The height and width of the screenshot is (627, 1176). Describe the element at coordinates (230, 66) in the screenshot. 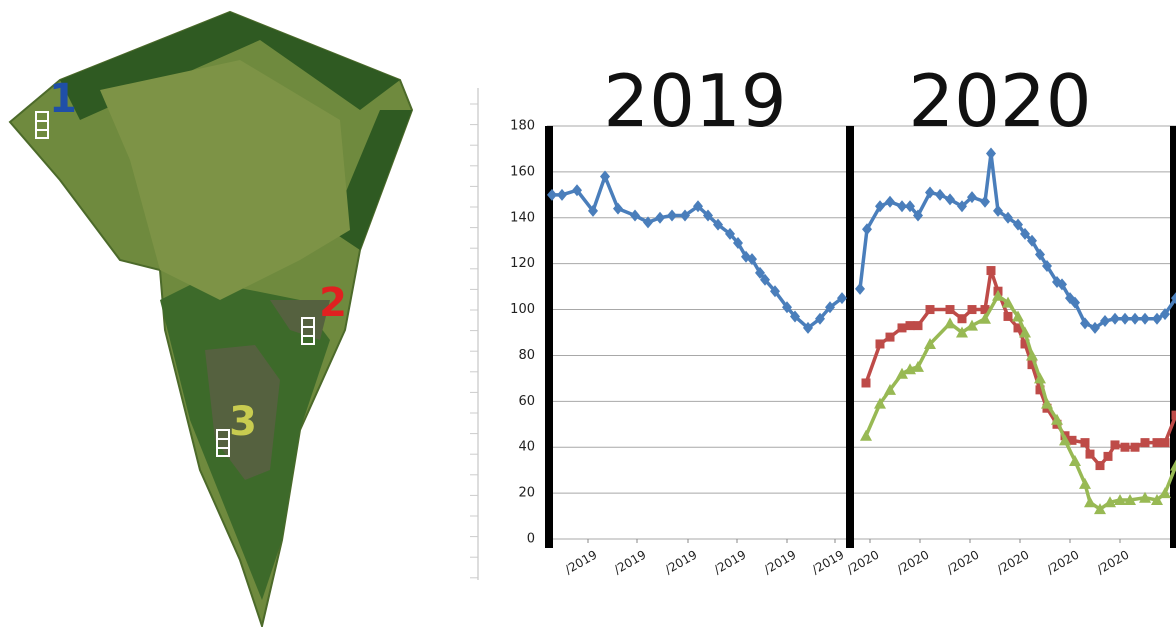

I see `tree-line` at that location.